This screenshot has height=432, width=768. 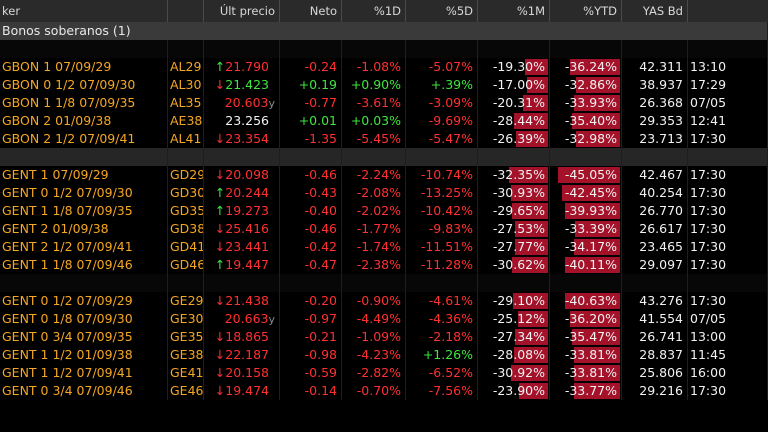 What do you see at coordinates (384, 31) in the screenshot?
I see `section-header-row: Bonos soberanos (1)` at bounding box center [384, 31].